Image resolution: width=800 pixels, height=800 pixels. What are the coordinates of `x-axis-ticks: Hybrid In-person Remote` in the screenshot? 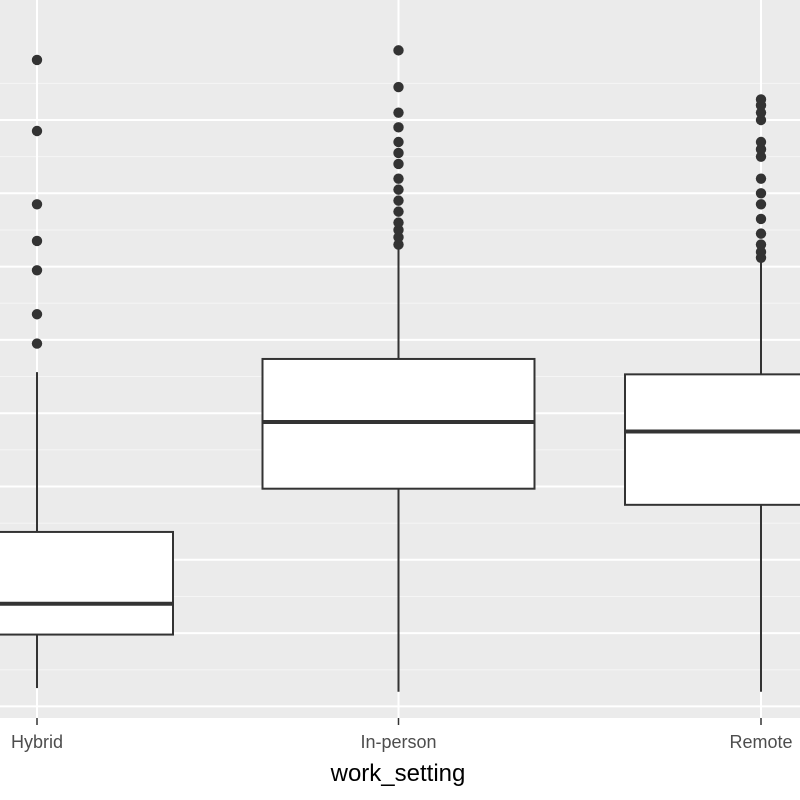 It's located at (402, 735).